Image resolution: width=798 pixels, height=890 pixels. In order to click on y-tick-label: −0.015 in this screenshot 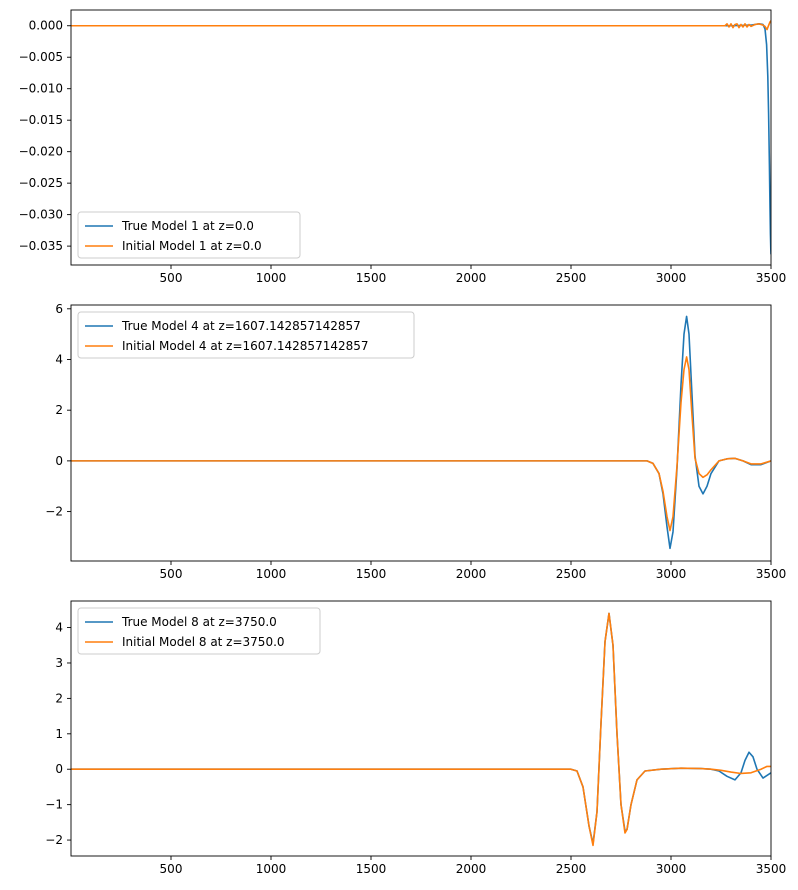, I will do `click(41, 120)`.